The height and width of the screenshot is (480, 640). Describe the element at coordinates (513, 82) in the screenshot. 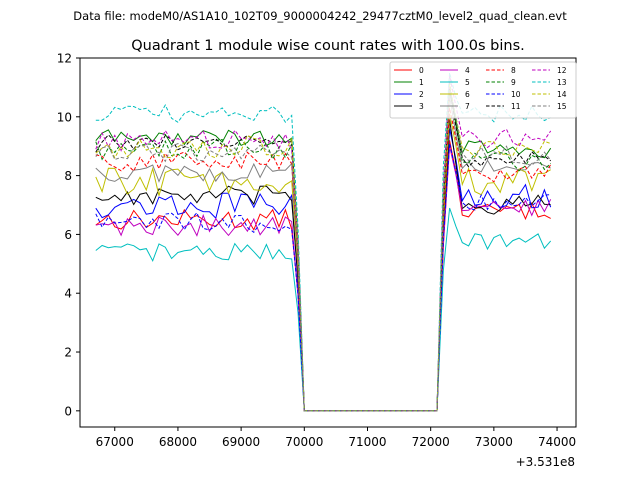

I see `legend-label-9: 9` at that location.